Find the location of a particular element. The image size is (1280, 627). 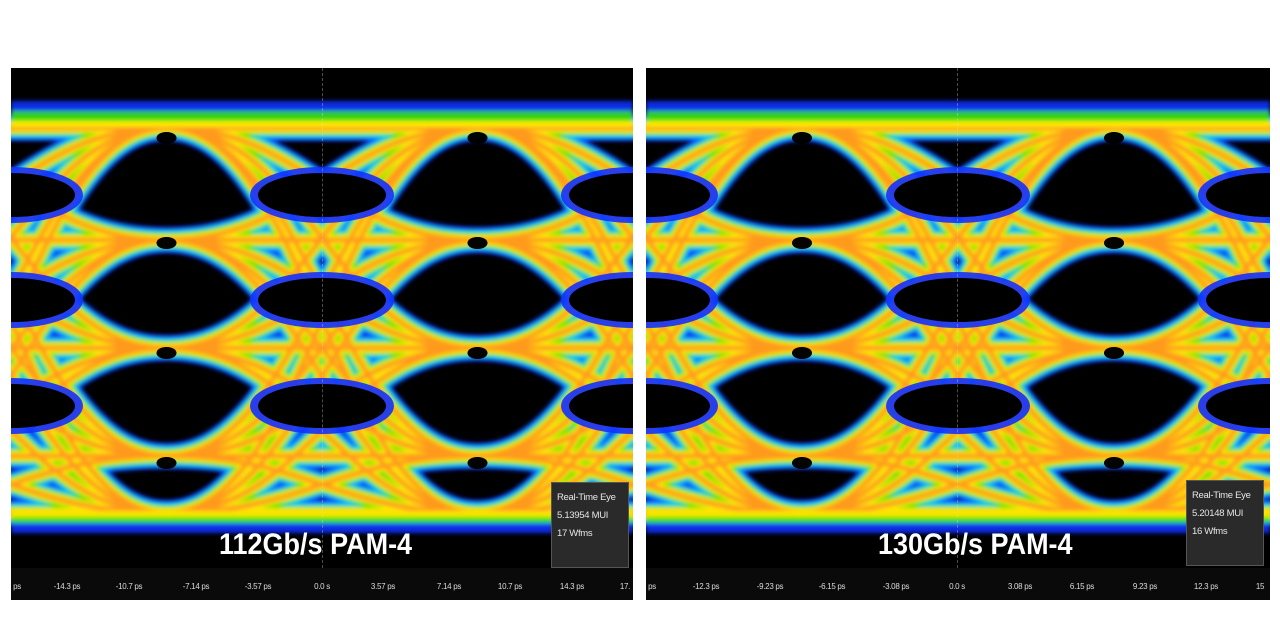

time-tick-label: -9.23 ps is located at coordinates (770, 586).